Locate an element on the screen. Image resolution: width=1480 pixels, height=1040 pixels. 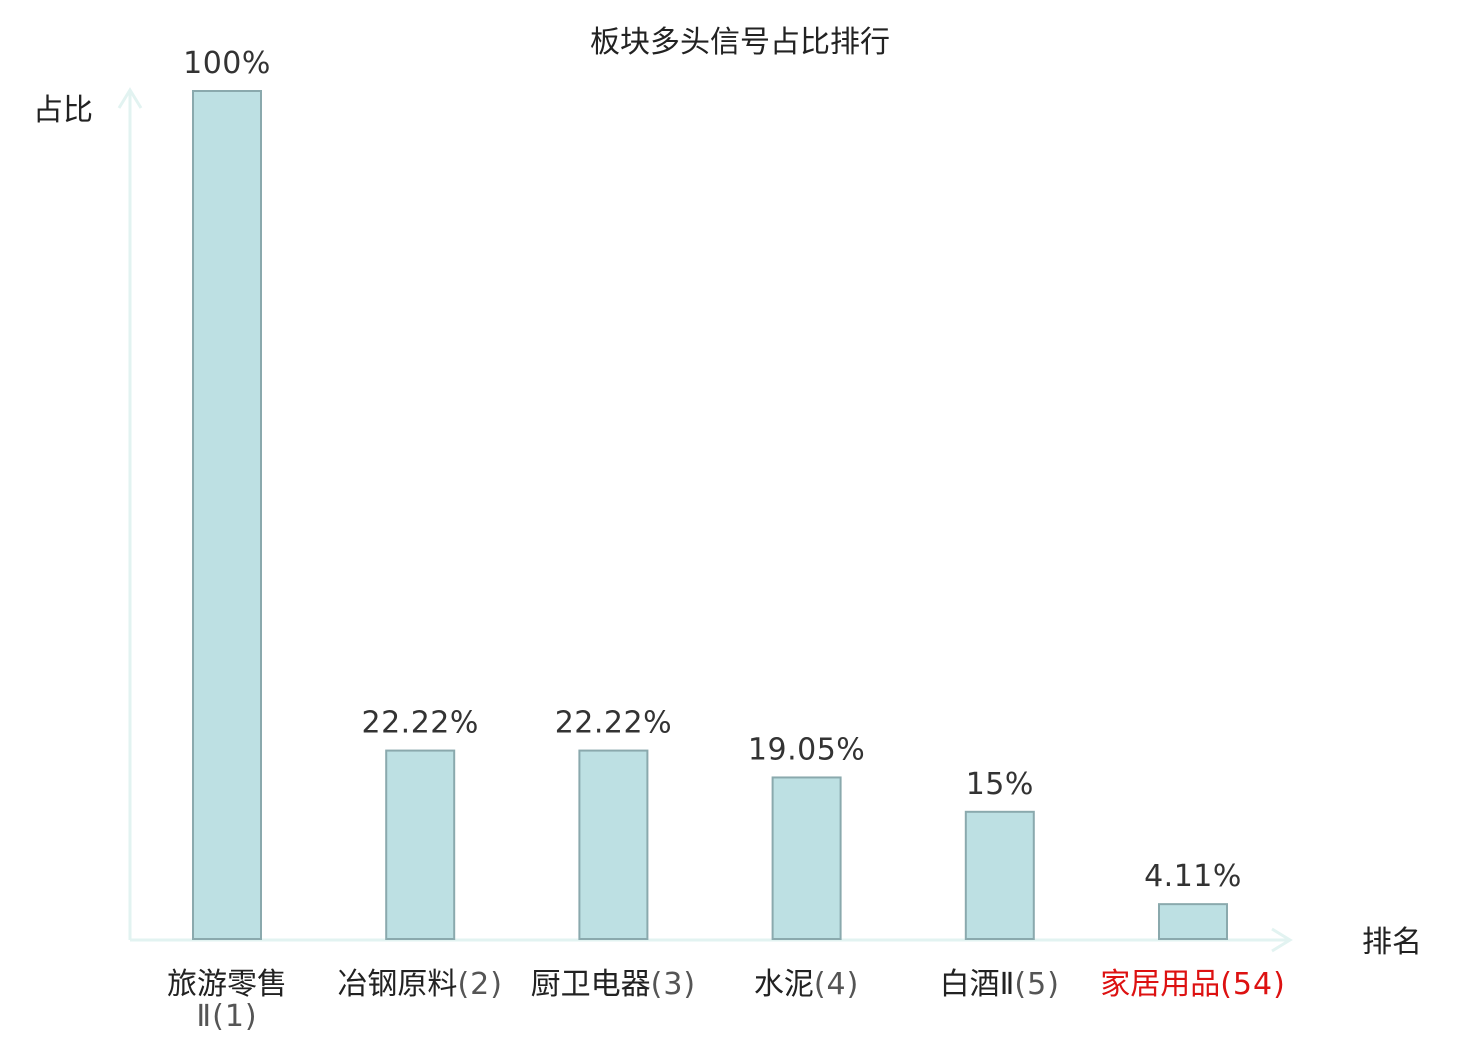
tick-label-2: 冶钢原料(2) is located at coordinates (420, 984).